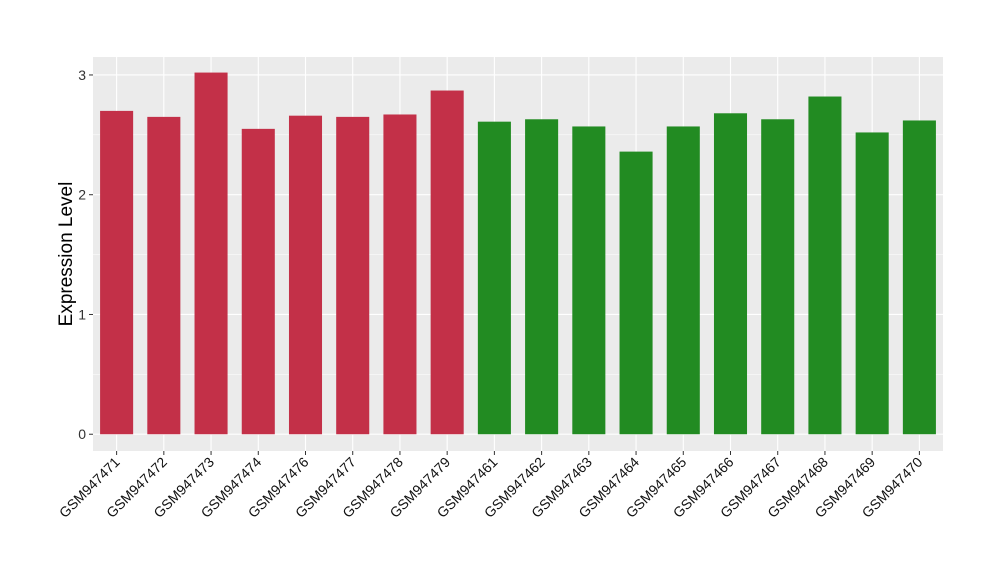 The width and height of the screenshot is (1000, 585). Describe the element at coordinates (447, 262) in the screenshot. I see `bar-GSM947479` at that location.